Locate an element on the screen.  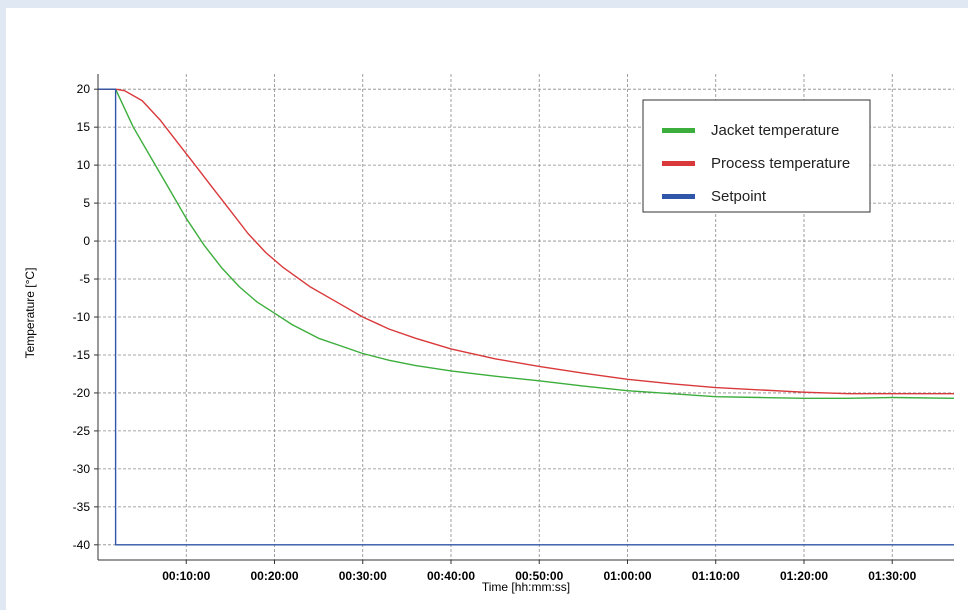
x-tick-label: 00:30:00 is located at coordinates (363, 576).